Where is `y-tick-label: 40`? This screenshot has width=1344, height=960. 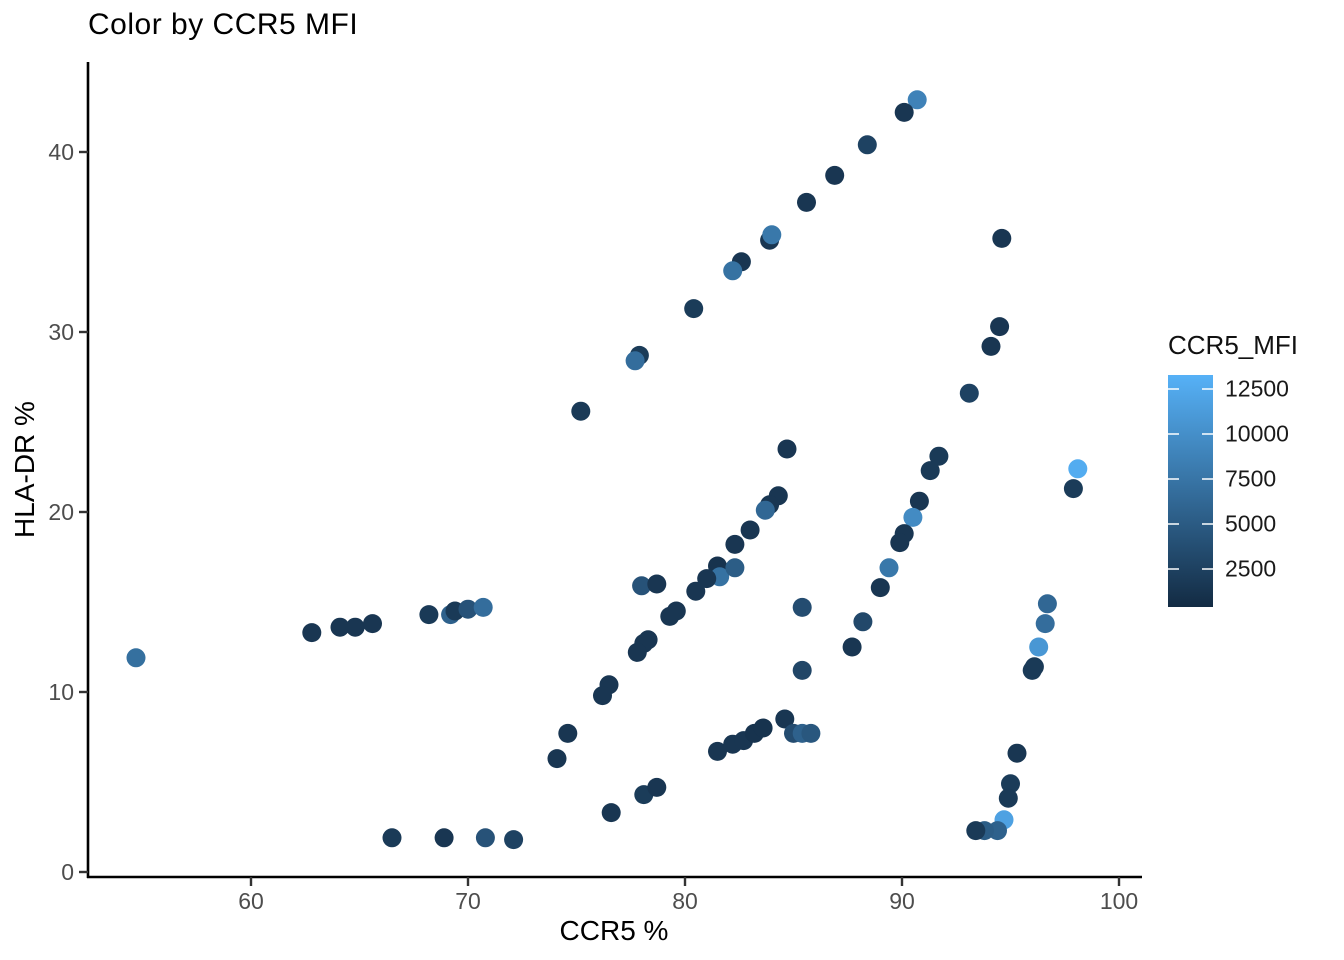
y-tick-label: 40 is located at coordinates (61, 152).